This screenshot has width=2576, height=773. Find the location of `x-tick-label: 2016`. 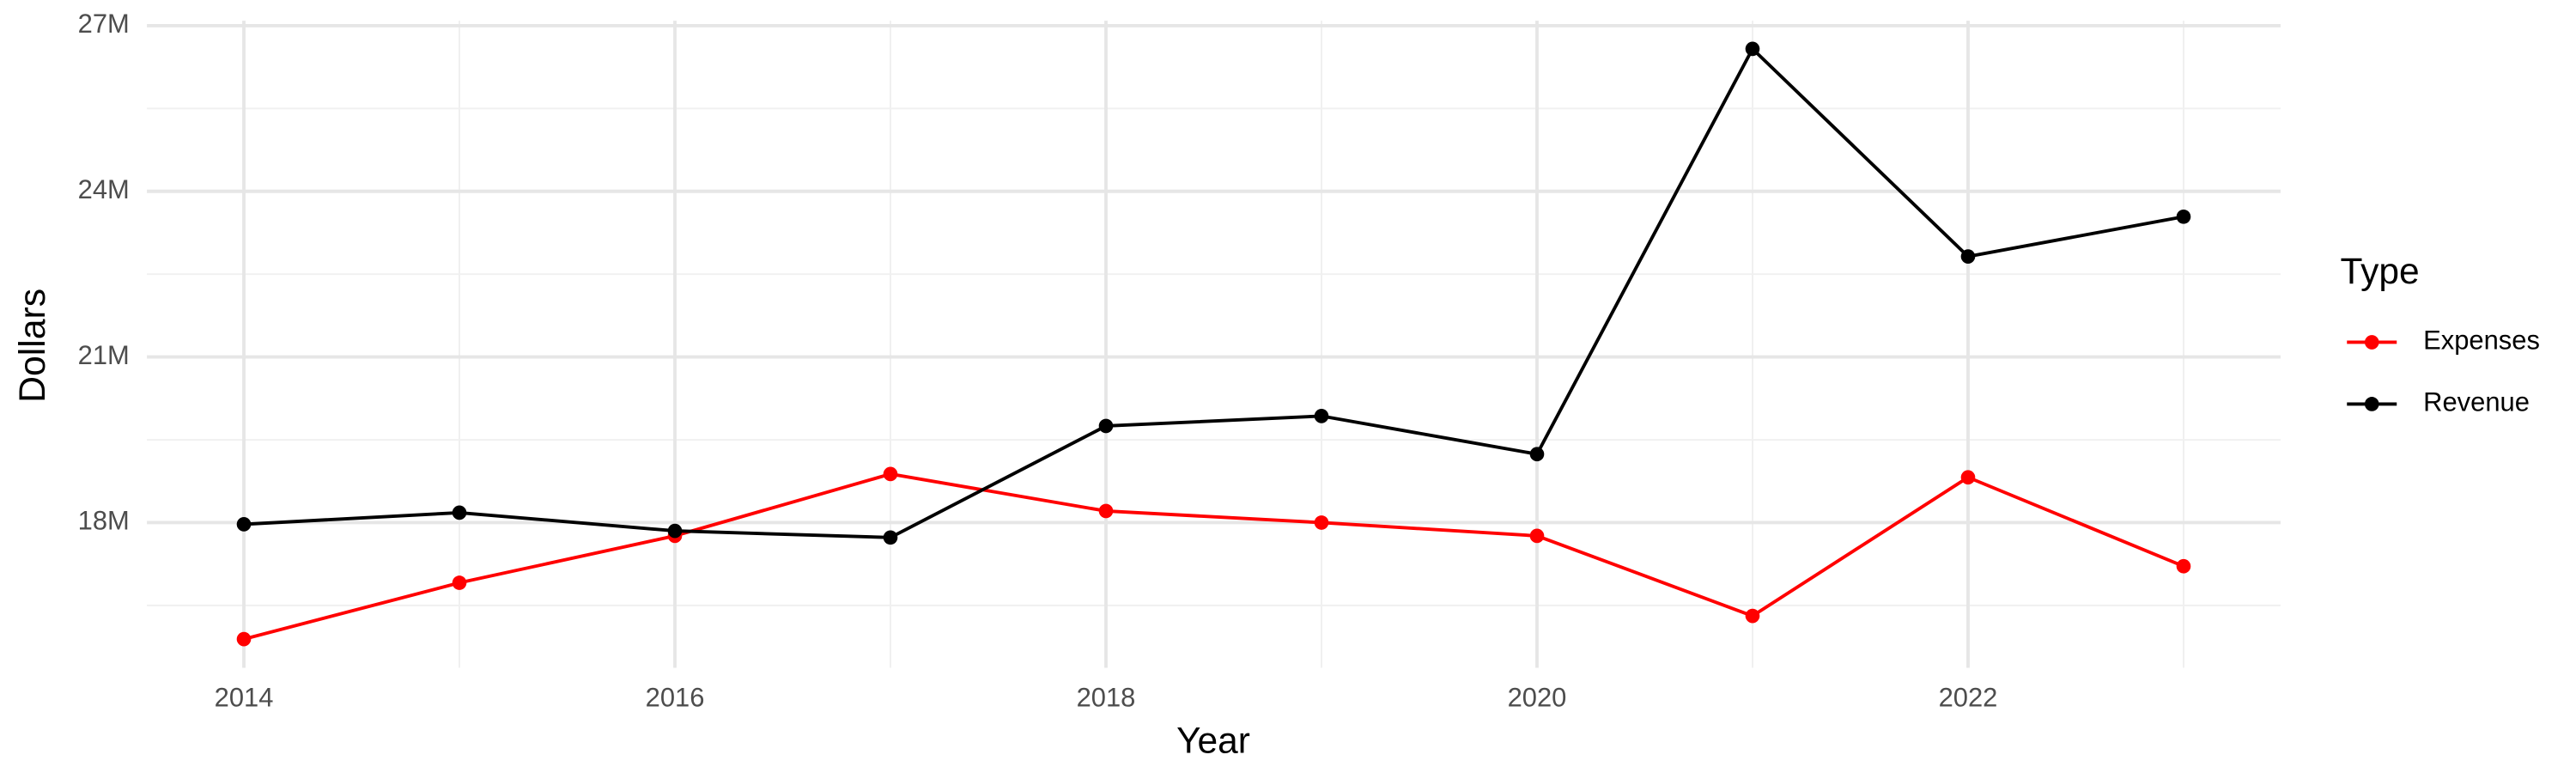

x-tick-label: 2016 is located at coordinates (675, 698).